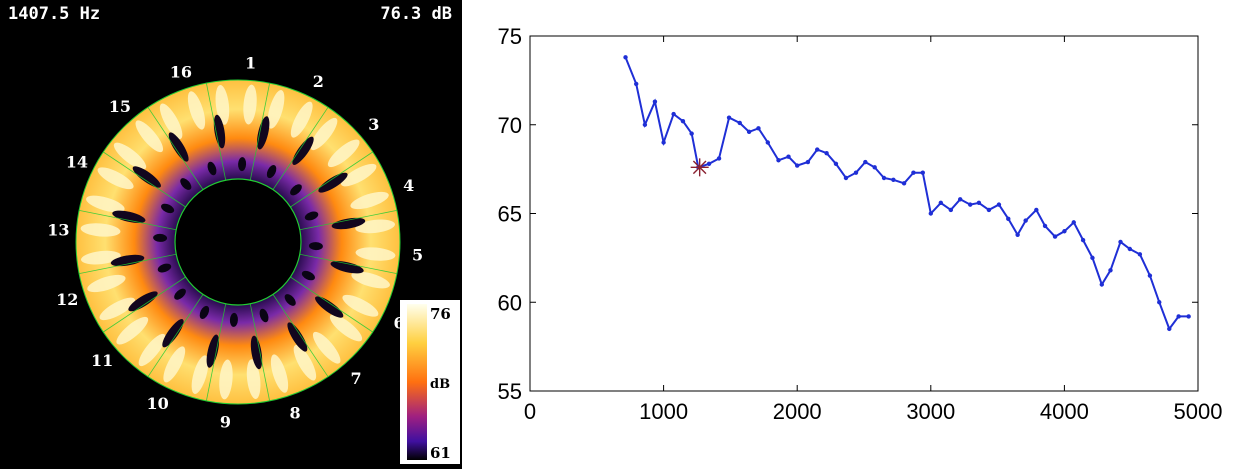 The image size is (1241, 474). I want to click on x-tick-label: 4000, so click(1064, 411).